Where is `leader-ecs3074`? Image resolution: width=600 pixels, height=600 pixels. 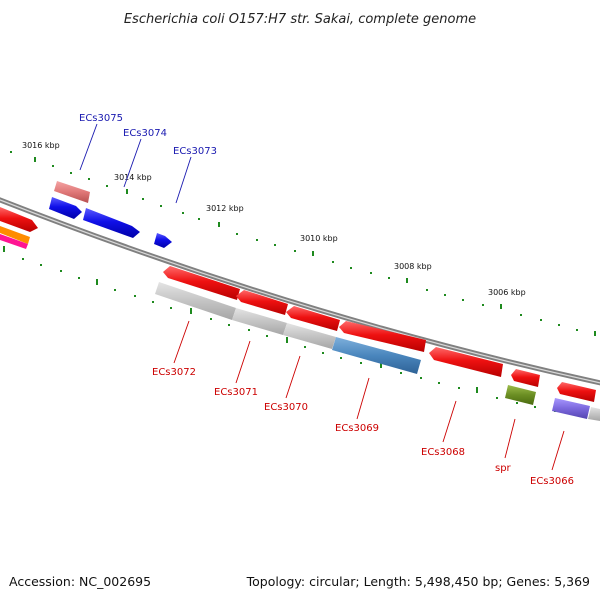
leader-ecs3074 is located at coordinates (132, 163).